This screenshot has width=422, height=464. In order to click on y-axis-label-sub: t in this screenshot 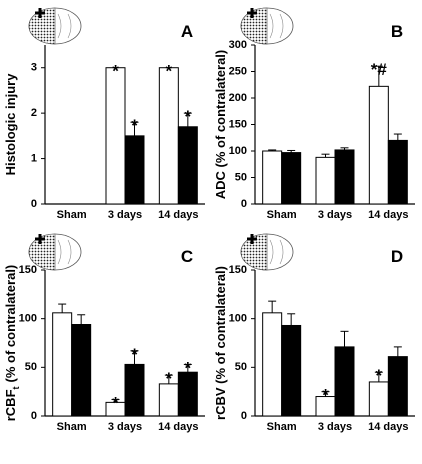, I will do `click(16, 387)`.